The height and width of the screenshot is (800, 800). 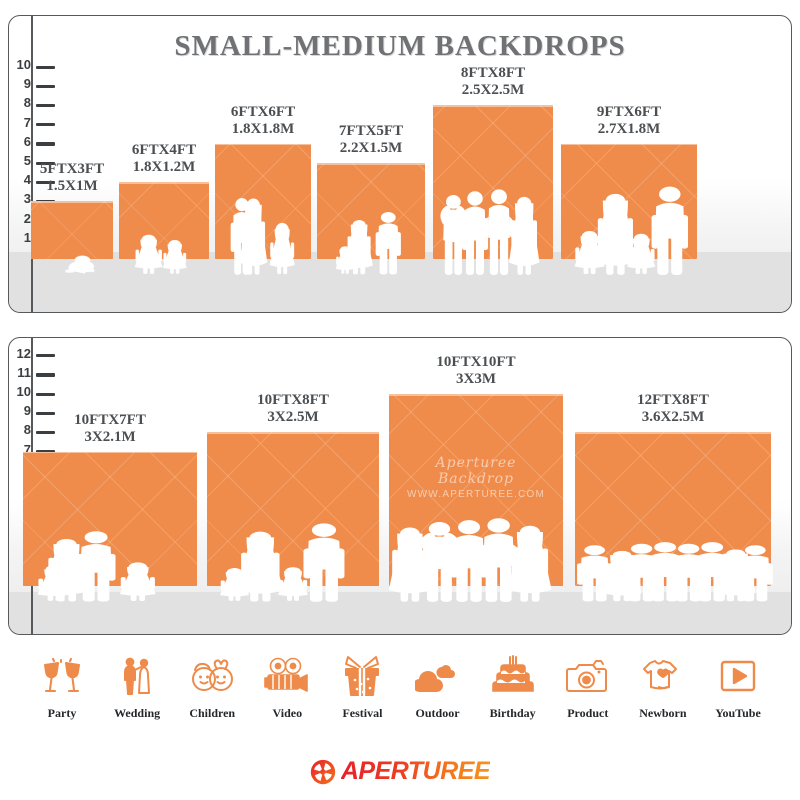 What do you see at coordinates (475, 371) in the screenshot?
I see `bar-size-label: 10FTX10FT 3X3M` at bounding box center [475, 371].